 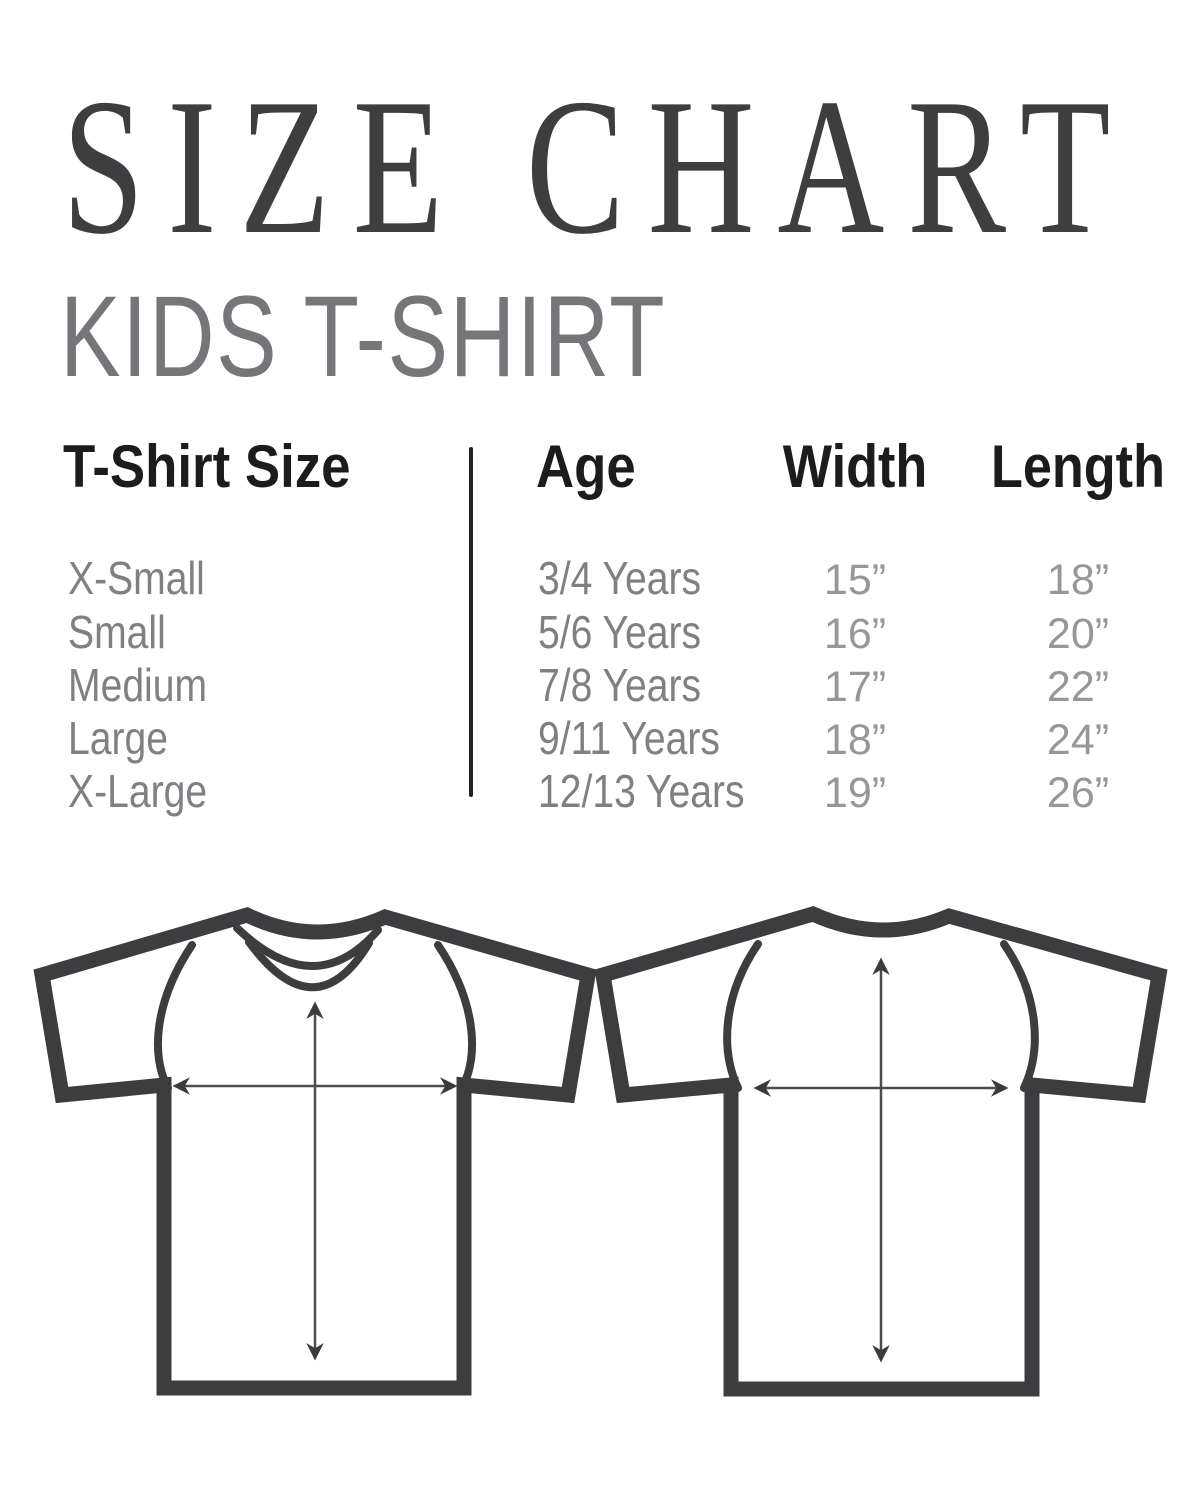 What do you see at coordinates (1078, 634) in the screenshot?
I see `length-cell: 20”` at bounding box center [1078, 634].